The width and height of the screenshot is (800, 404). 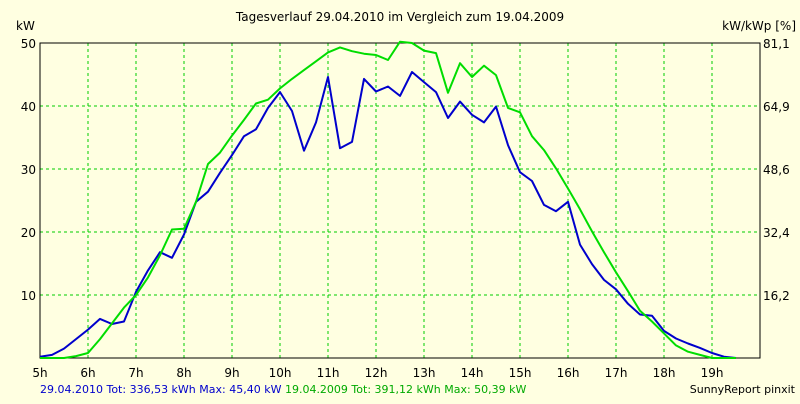 What do you see at coordinates (87, 373) in the screenshot?
I see `x-tick-label: 6h` at bounding box center [87, 373].